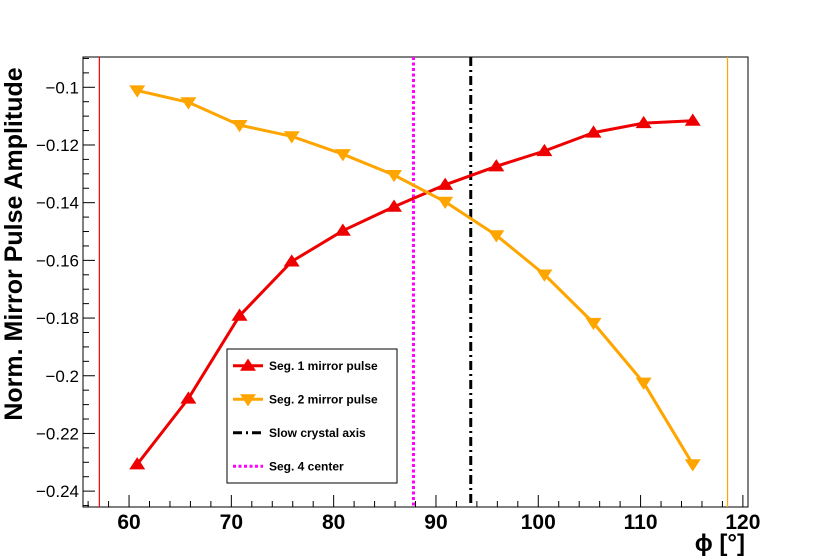 The height and width of the screenshot is (560, 830). What do you see at coordinates (231, 522) in the screenshot?
I see `x-tick-label: 70` at bounding box center [231, 522].